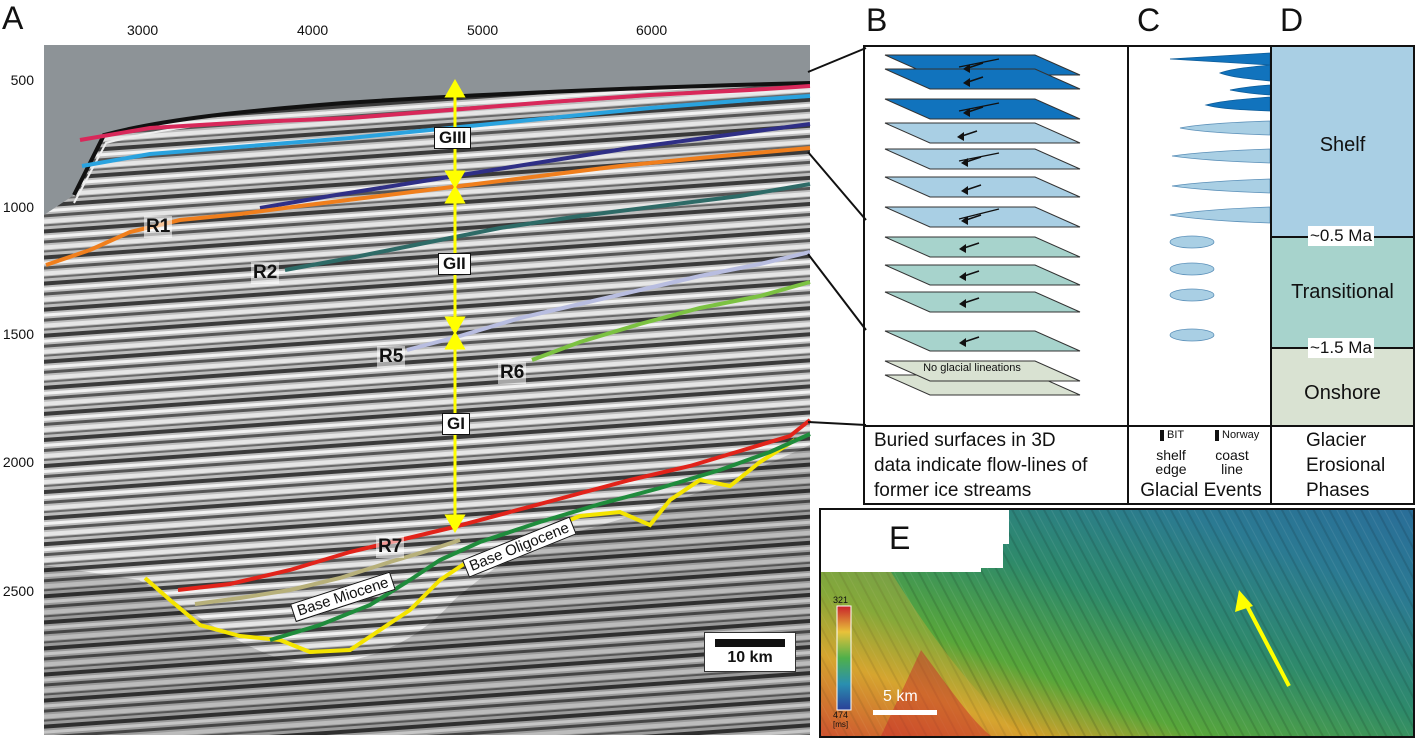  What do you see at coordinates (1232, 469) in the screenshot?
I see `coast-line-line-2: line` at bounding box center [1232, 469].